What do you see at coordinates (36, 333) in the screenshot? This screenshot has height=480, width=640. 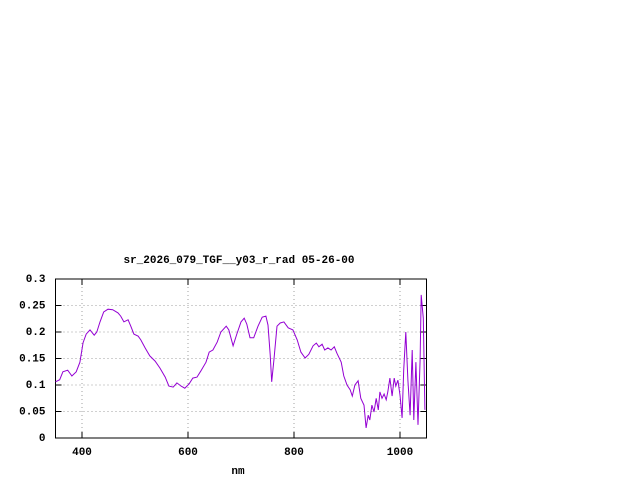 I see `y-tick-label: 0.2` at bounding box center [36, 333].